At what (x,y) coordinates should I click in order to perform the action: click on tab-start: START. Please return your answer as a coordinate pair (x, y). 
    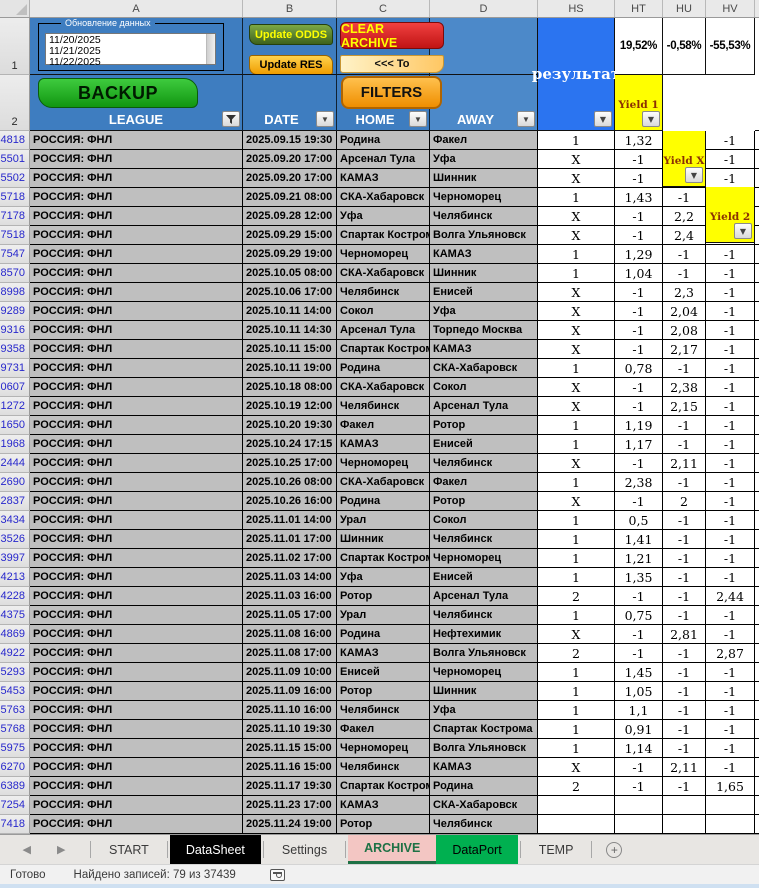
    Looking at the image, I should click on (129, 849).